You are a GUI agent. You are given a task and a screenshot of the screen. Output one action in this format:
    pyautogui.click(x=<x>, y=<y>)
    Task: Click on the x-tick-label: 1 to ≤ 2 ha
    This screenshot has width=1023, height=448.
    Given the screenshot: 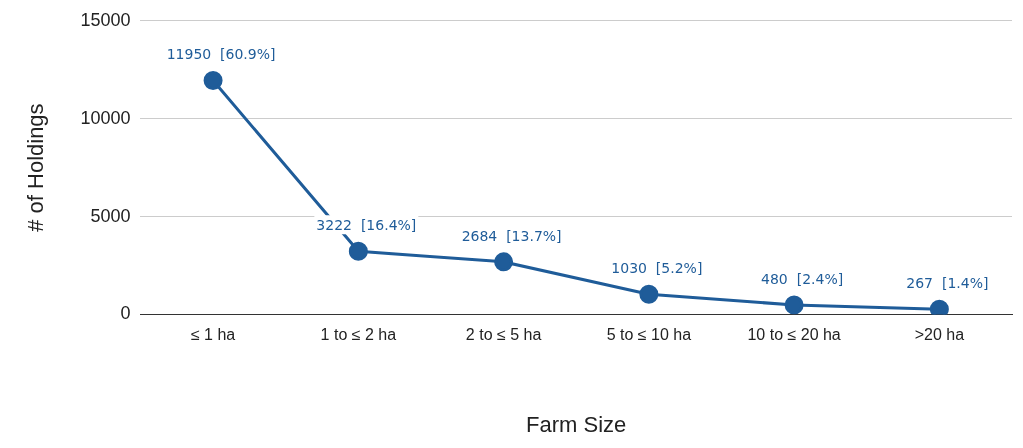 What is the action you would take?
    pyautogui.click(x=358, y=335)
    